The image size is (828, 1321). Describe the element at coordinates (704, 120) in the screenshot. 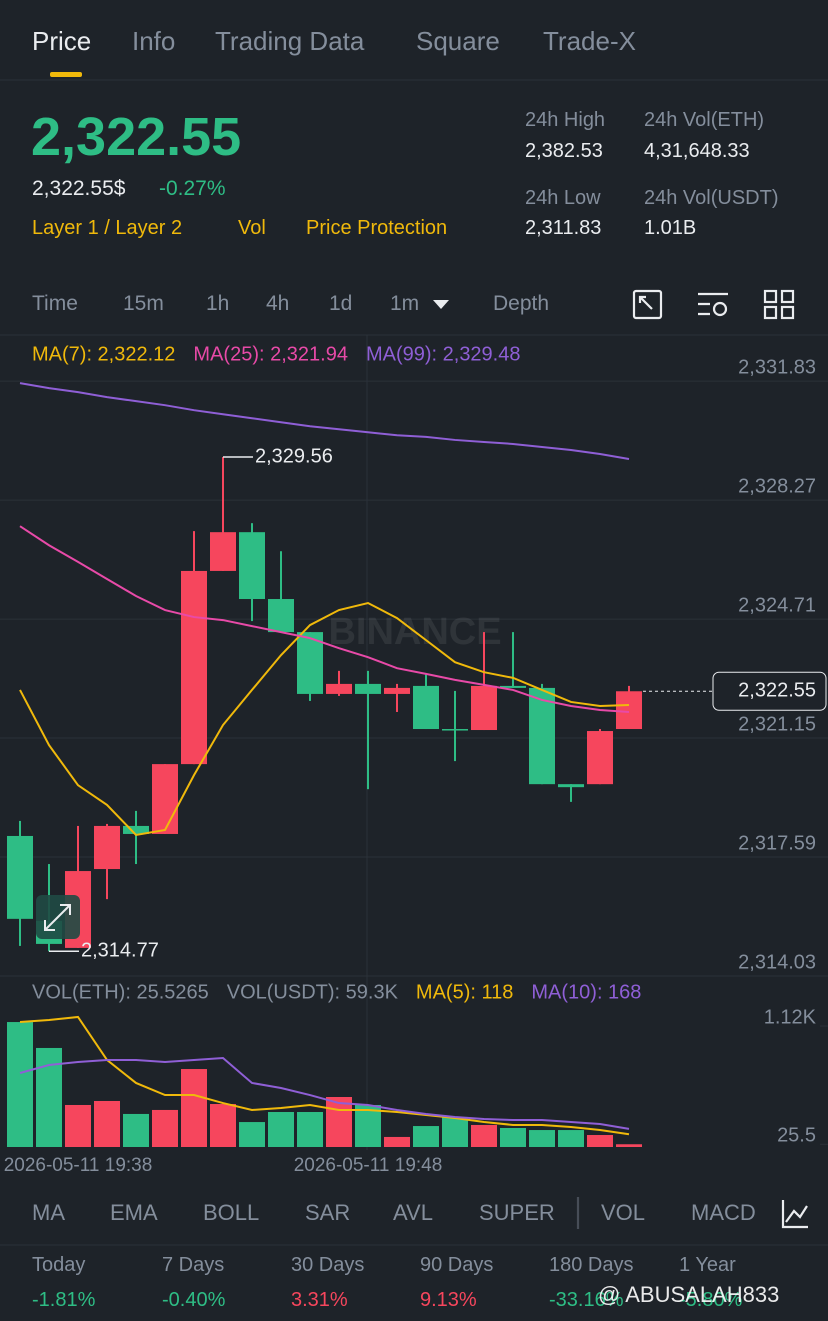

I see `stat-label: 24h Vol(ETH)` at that location.